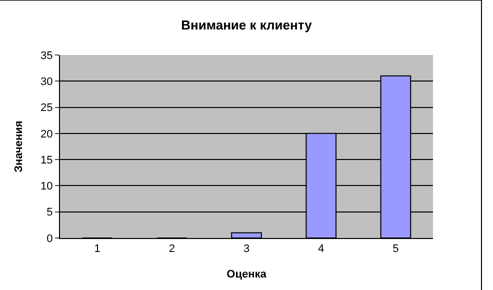  I want to click on x-tick-label: 1, so click(97, 249).